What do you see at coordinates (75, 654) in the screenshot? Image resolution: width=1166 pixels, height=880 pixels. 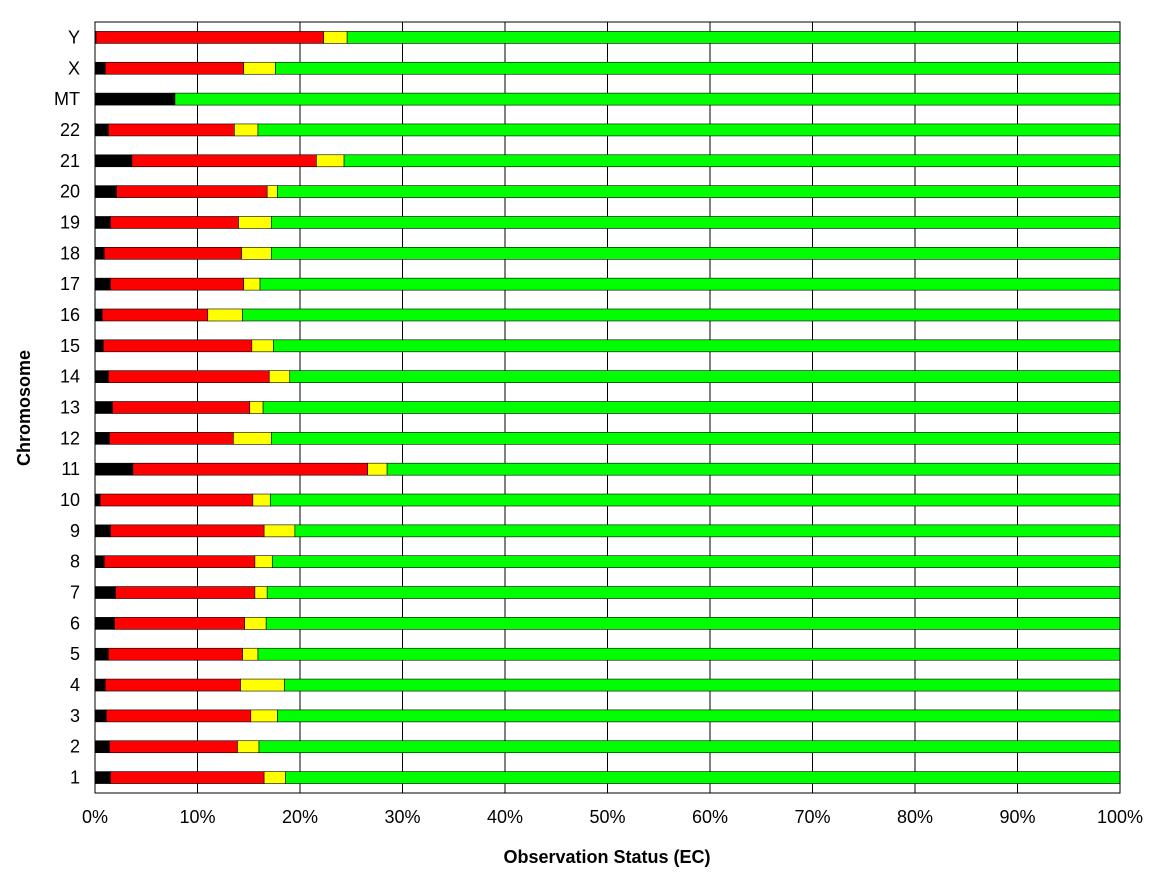 I see `y-tick-label: 5` at bounding box center [75, 654].